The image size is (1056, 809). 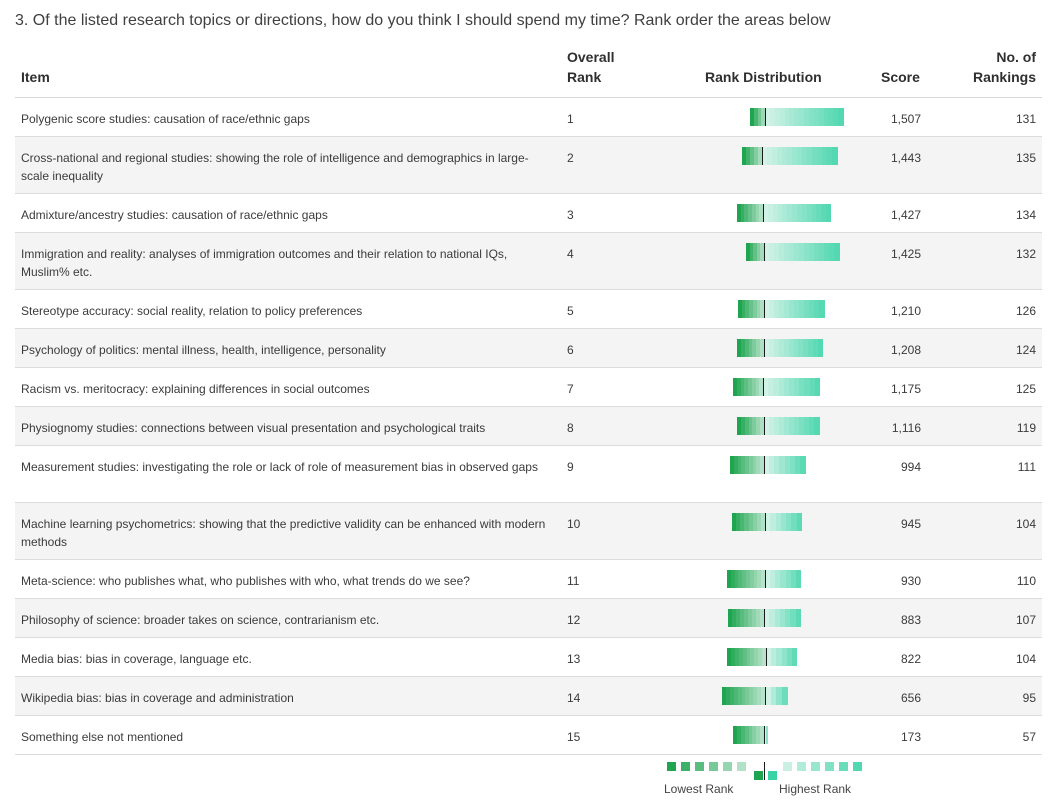 What do you see at coordinates (574, 524) in the screenshot?
I see `row-overall-rank: 10` at bounding box center [574, 524].